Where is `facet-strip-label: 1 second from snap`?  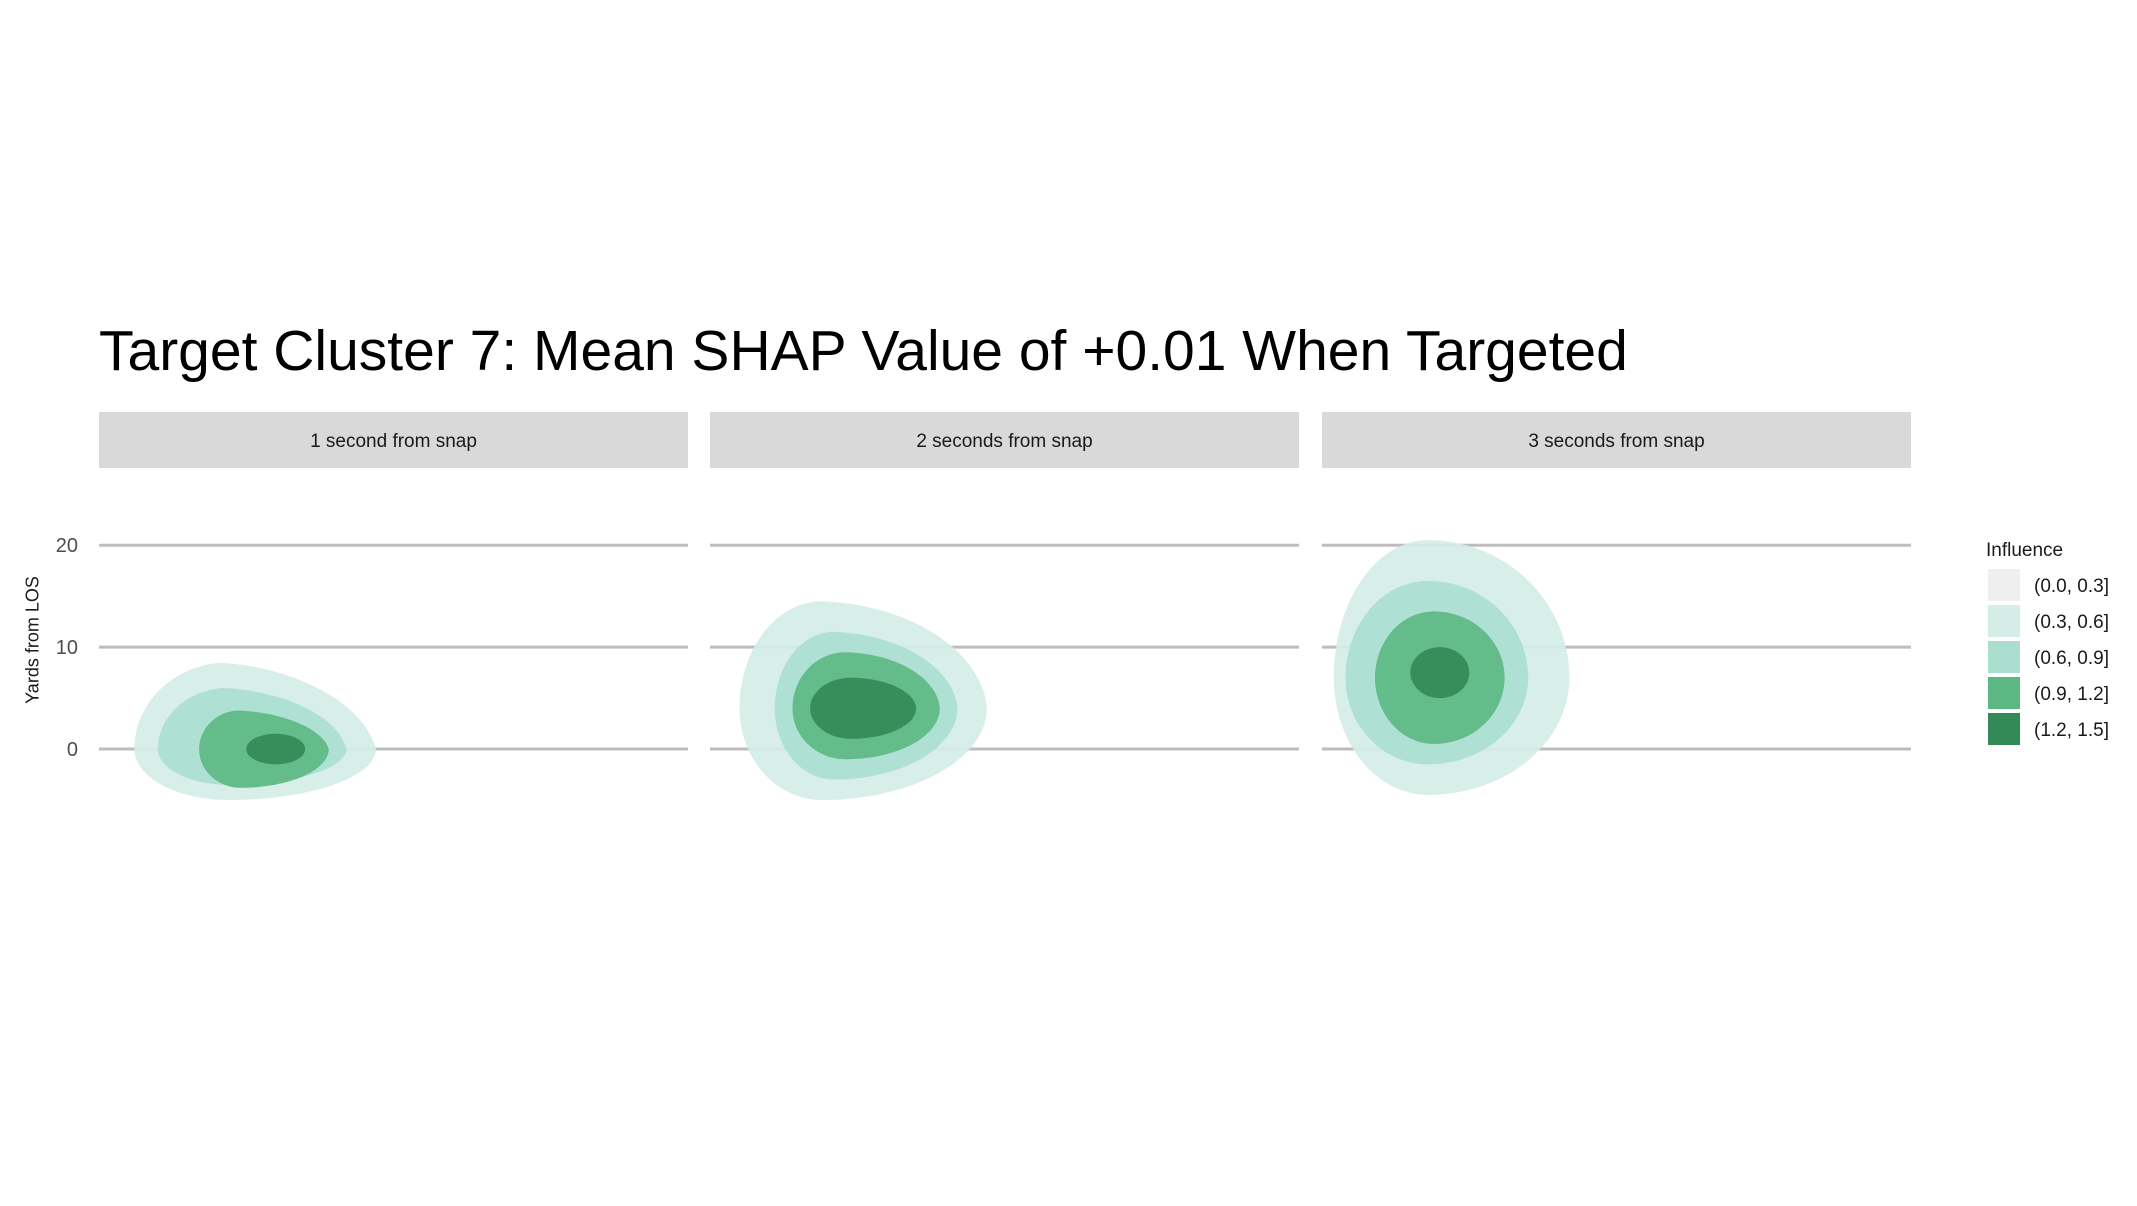 facet-strip-label: 1 second from snap is located at coordinates (393, 441).